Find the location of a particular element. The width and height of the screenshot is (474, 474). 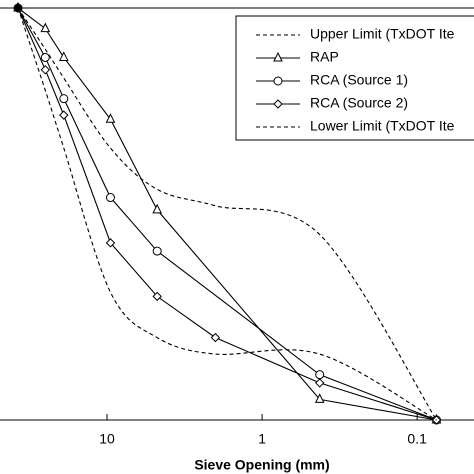

legend-label: RCA (Source 2) is located at coordinates (359, 103).